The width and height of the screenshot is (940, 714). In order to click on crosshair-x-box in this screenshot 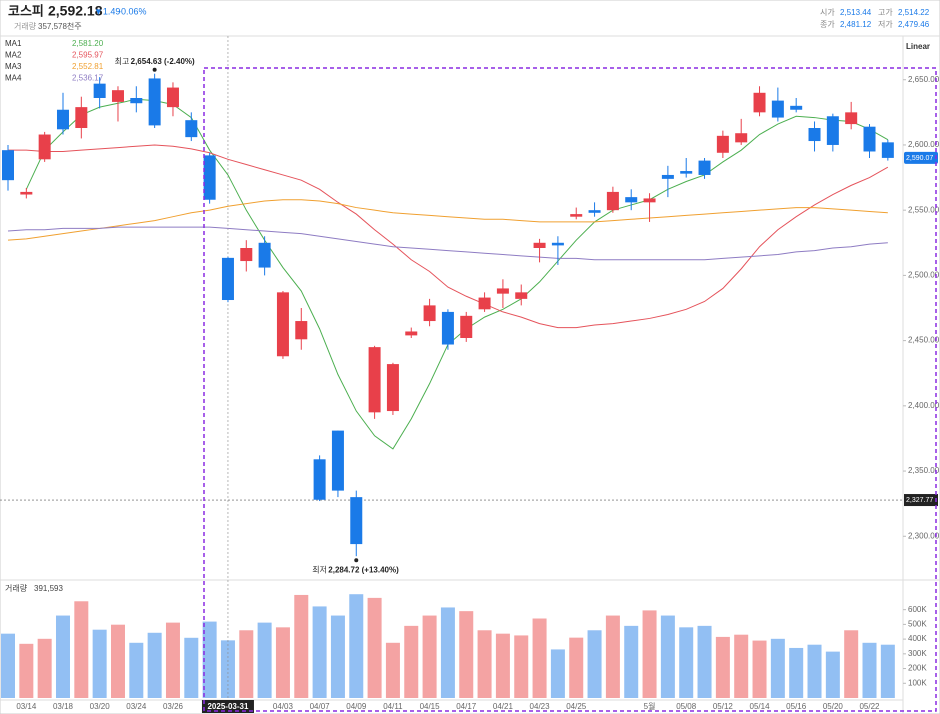, I will do `click(227, 706)`.